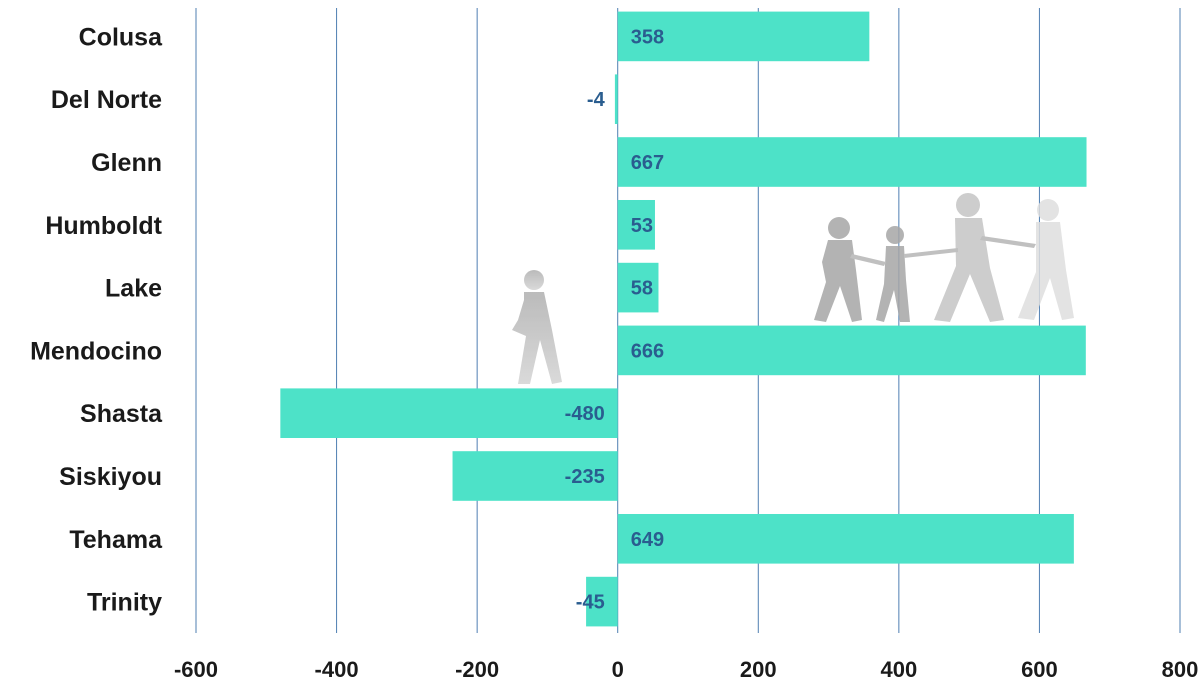 The height and width of the screenshot is (683, 1204). I want to click on x-tick-label: -600, so click(196, 669).